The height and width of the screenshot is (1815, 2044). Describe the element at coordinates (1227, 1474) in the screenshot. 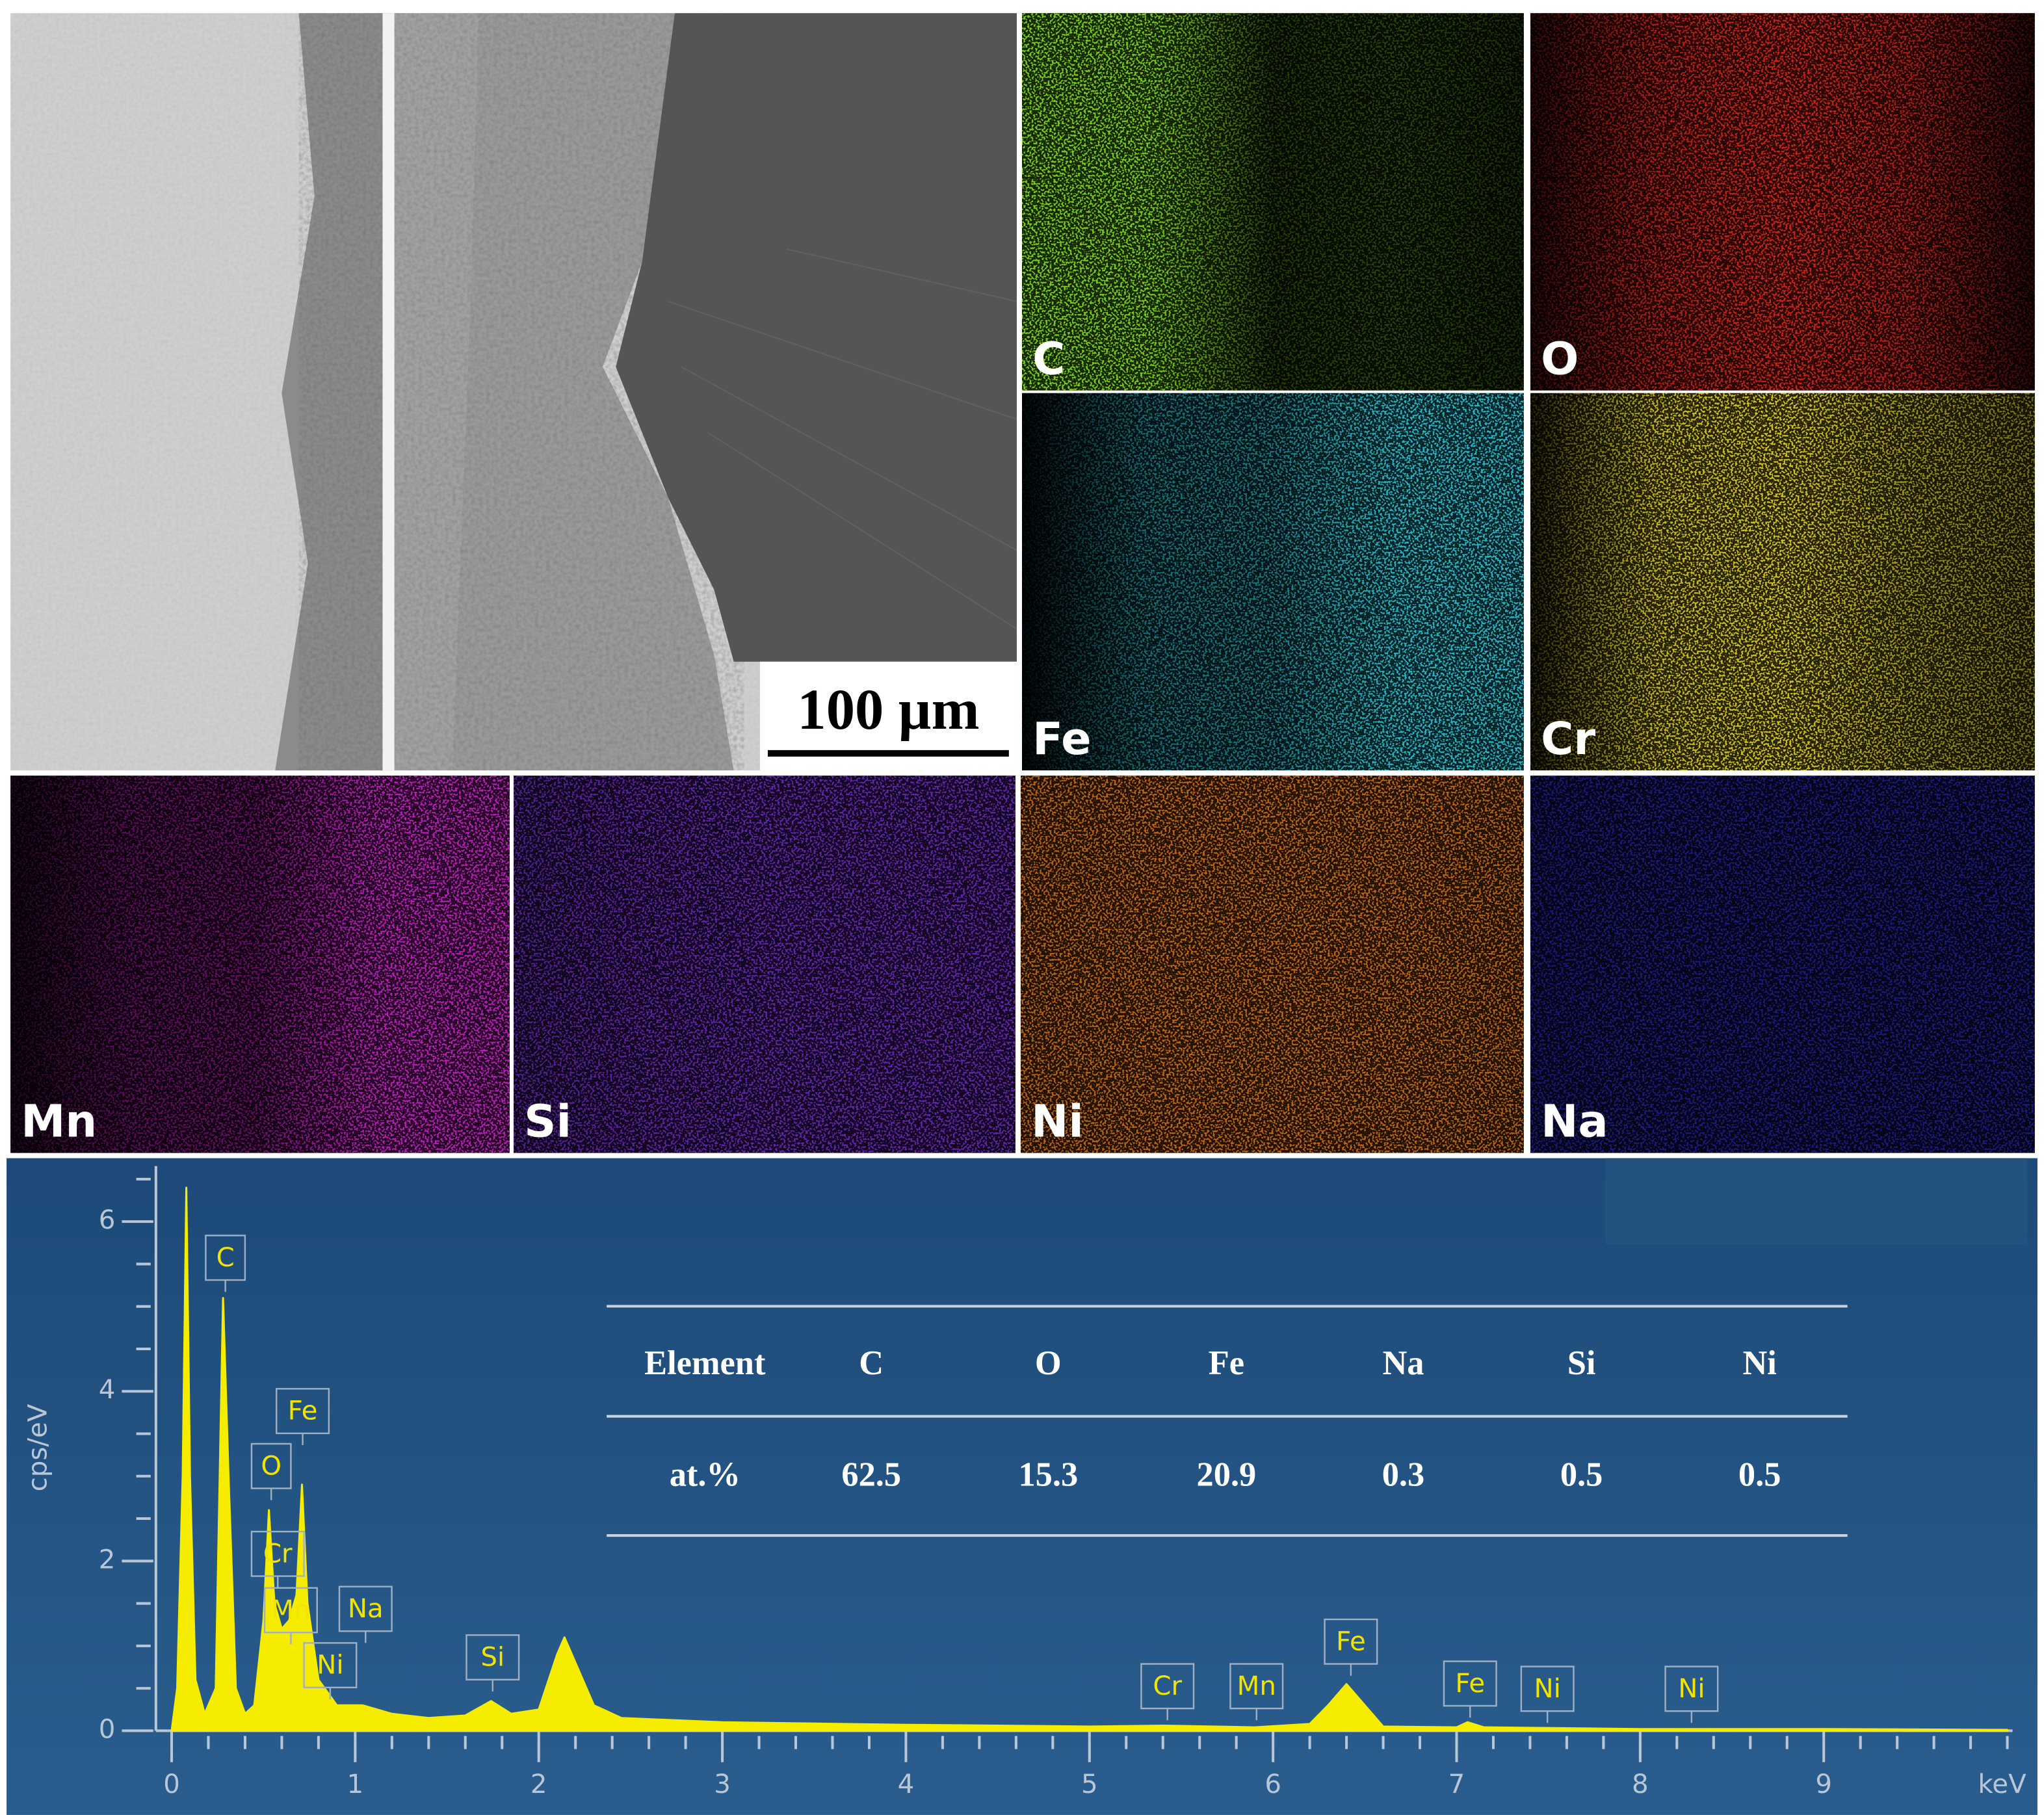

I see `table-cell: 20.9` at that location.